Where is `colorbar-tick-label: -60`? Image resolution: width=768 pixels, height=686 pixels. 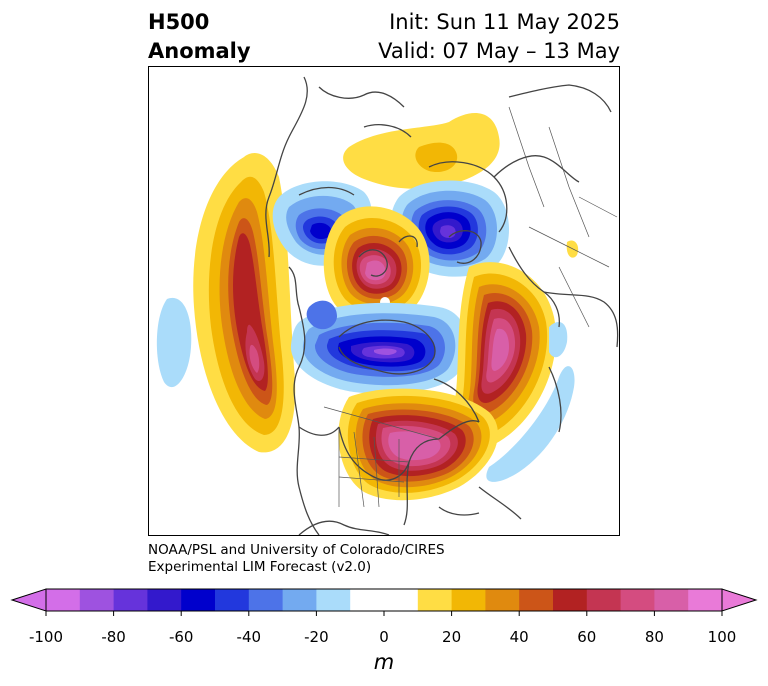
colorbar-tick-label: -60 is located at coordinates (181, 637).